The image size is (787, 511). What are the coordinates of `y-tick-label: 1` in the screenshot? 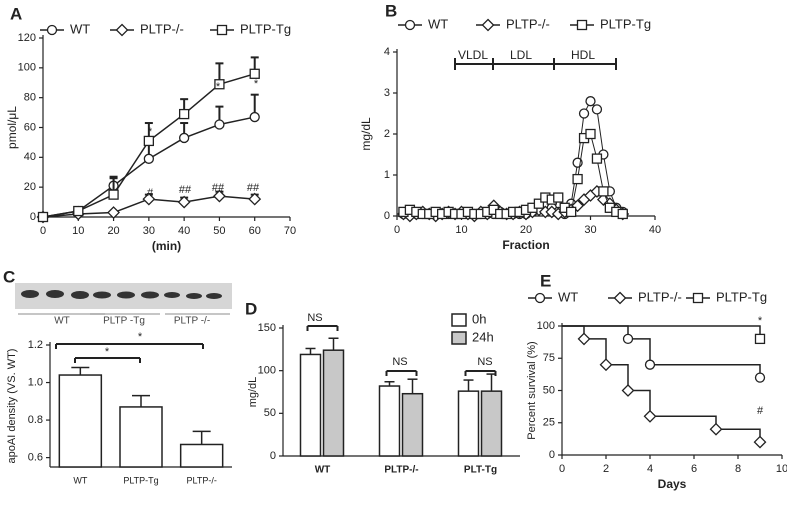 It's located at (387, 175).